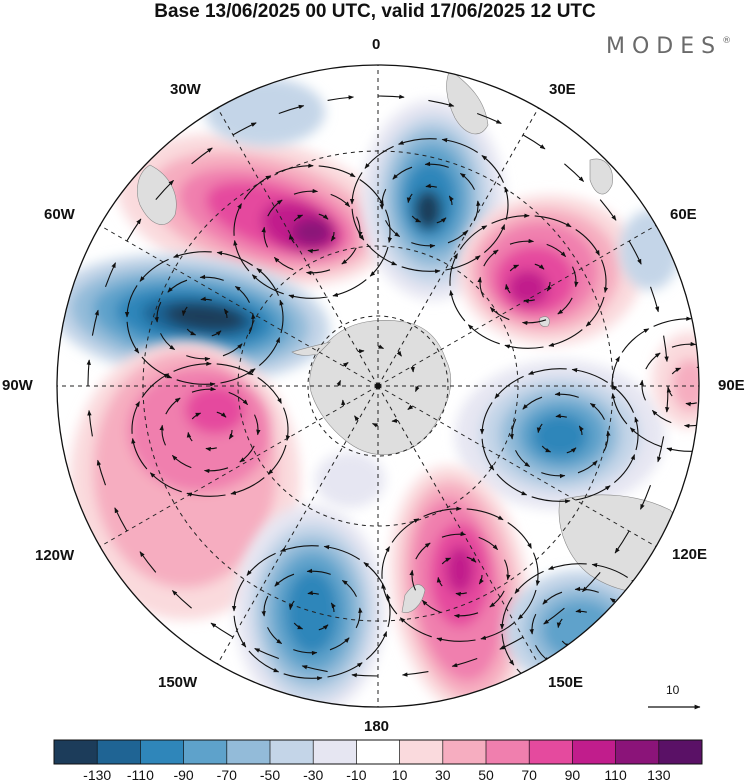  I want to click on colorbar-frame, so click(378, 752).